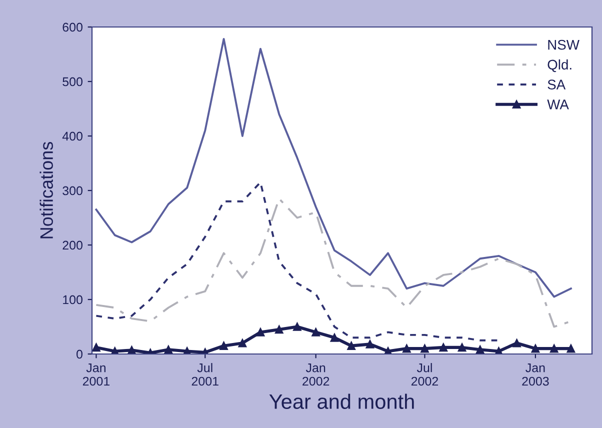  I want to click on x-tick-label: Jul 2002, so click(424, 374).